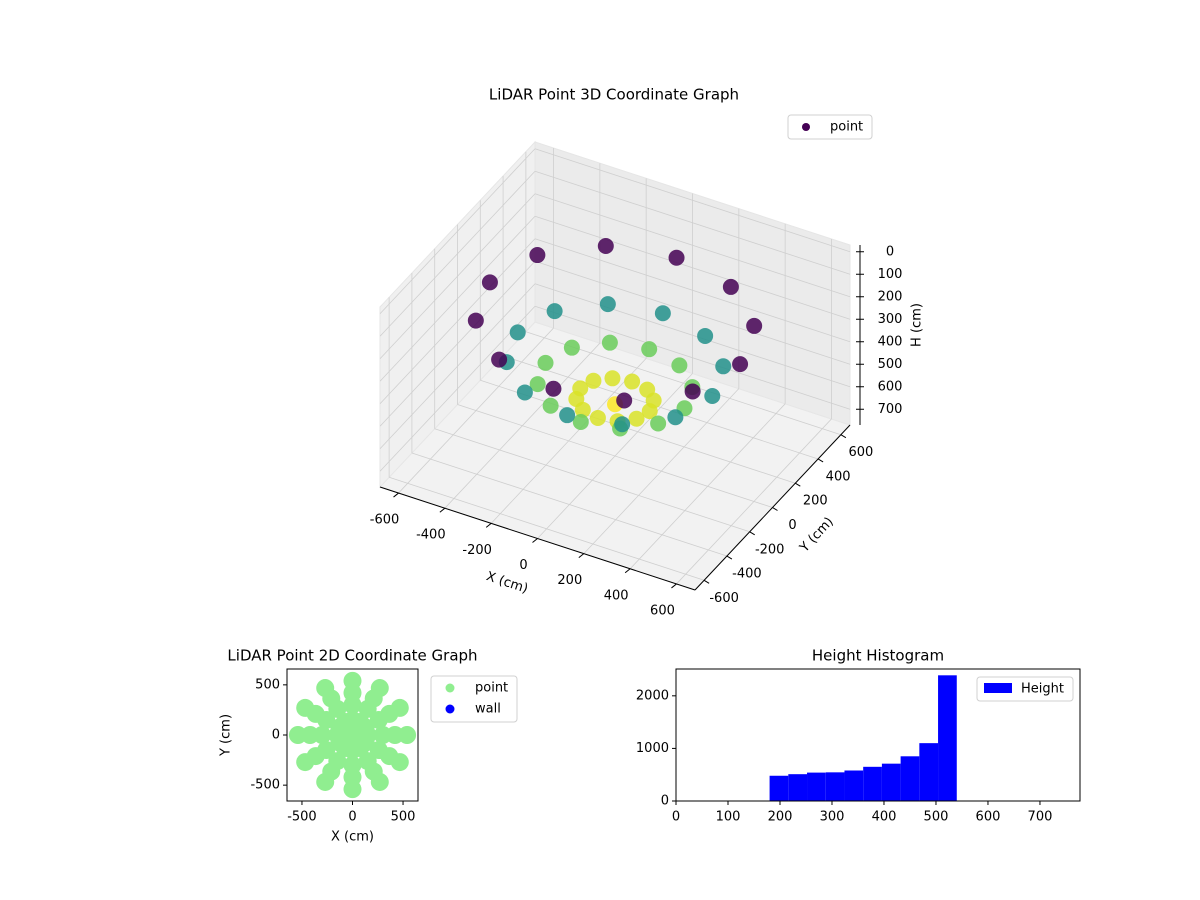  What do you see at coordinates (878, 735) in the screenshot?
I see `axes-frame` at bounding box center [878, 735].